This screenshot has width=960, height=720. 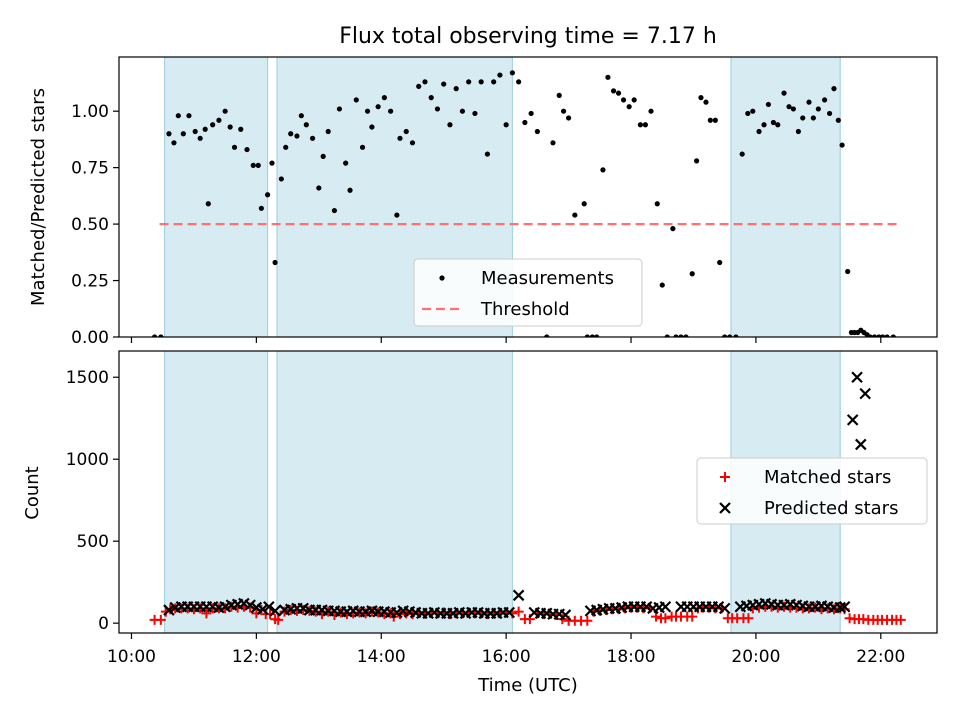 I want to click on y-tick-label: 0.50, so click(x=90, y=225).